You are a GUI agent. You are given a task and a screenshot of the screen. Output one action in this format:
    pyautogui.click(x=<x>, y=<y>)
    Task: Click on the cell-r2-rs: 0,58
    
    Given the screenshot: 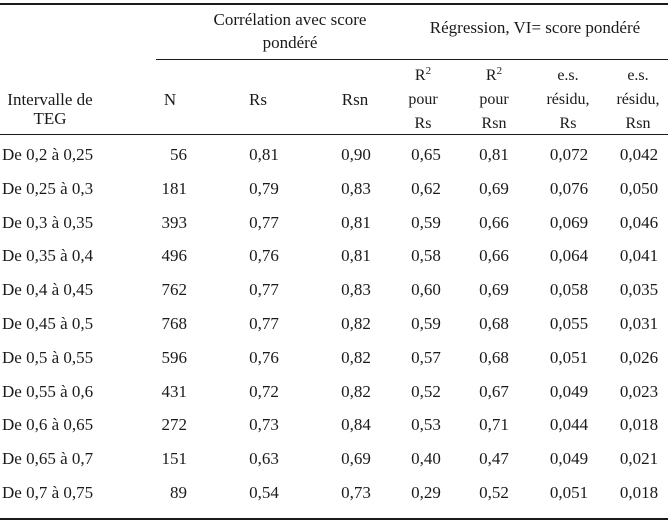 What is the action you would take?
    pyautogui.click(x=426, y=256)
    